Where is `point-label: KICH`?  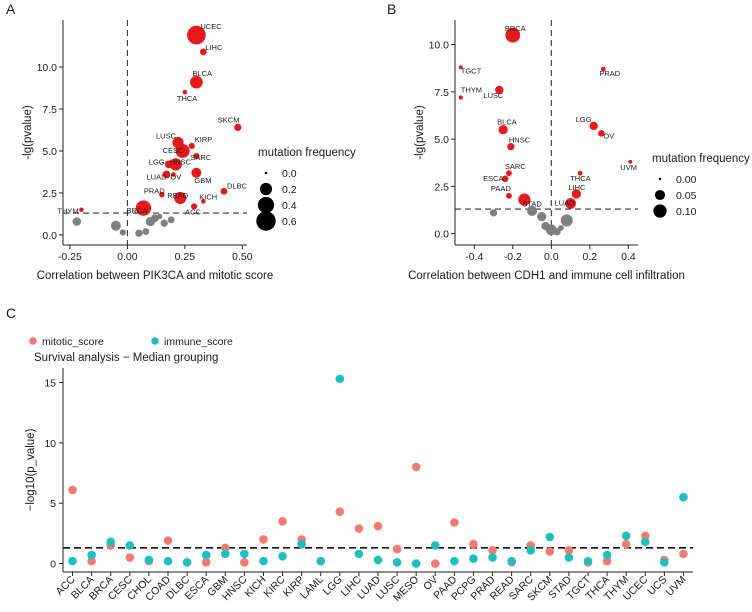
point-label: KICH is located at coordinates (208, 196).